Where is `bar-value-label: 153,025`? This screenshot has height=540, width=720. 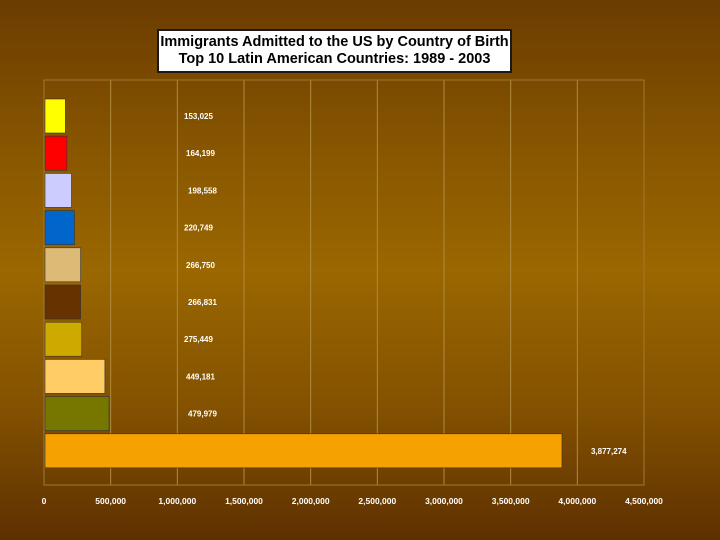 bar-value-label: 153,025 is located at coordinates (198, 116).